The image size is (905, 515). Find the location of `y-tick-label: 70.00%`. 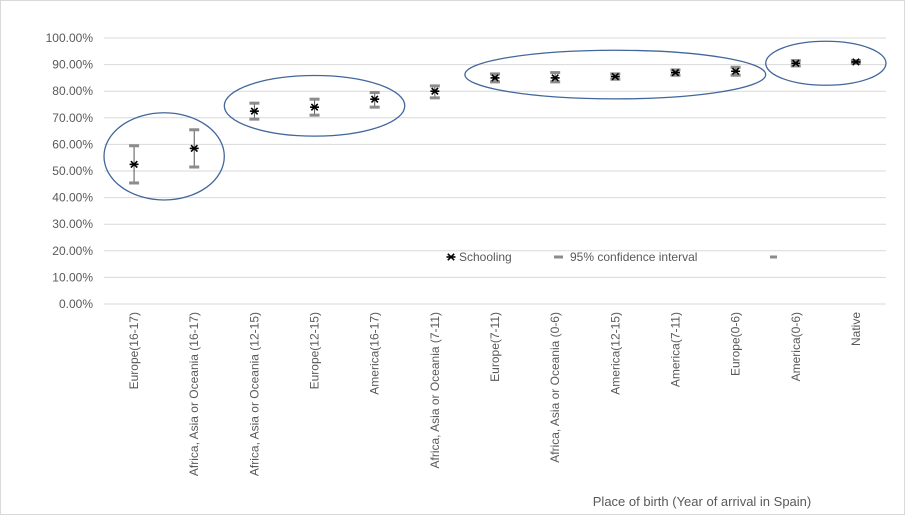

y-tick-label: 70.00% is located at coordinates (72, 118).